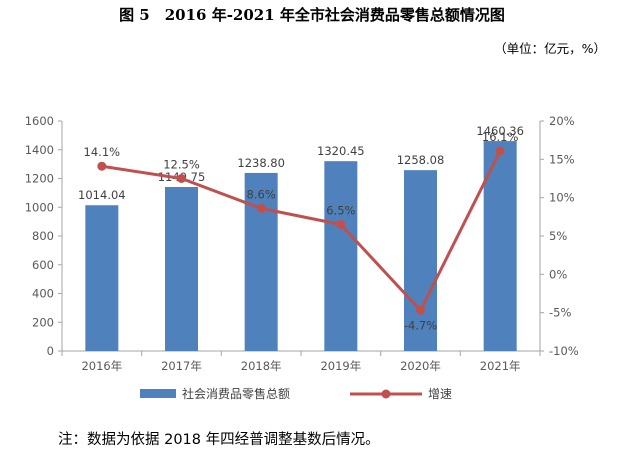  Describe the element at coordinates (562, 159) in the screenshot. I see `right-tick-label: 15%` at that location.